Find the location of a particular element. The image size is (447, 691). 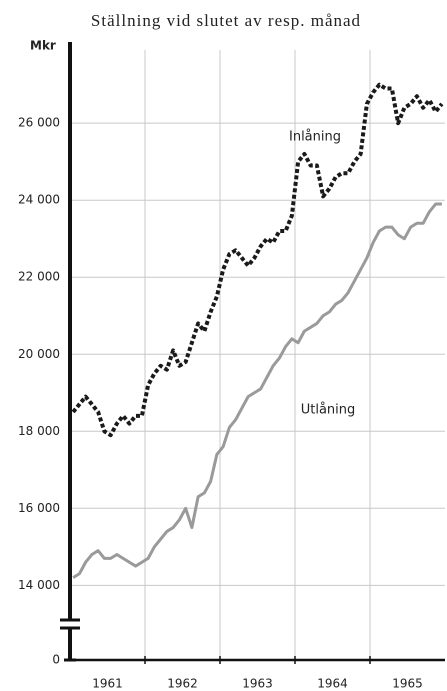

y-tick-label: 16 000 is located at coordinates (39, 508).